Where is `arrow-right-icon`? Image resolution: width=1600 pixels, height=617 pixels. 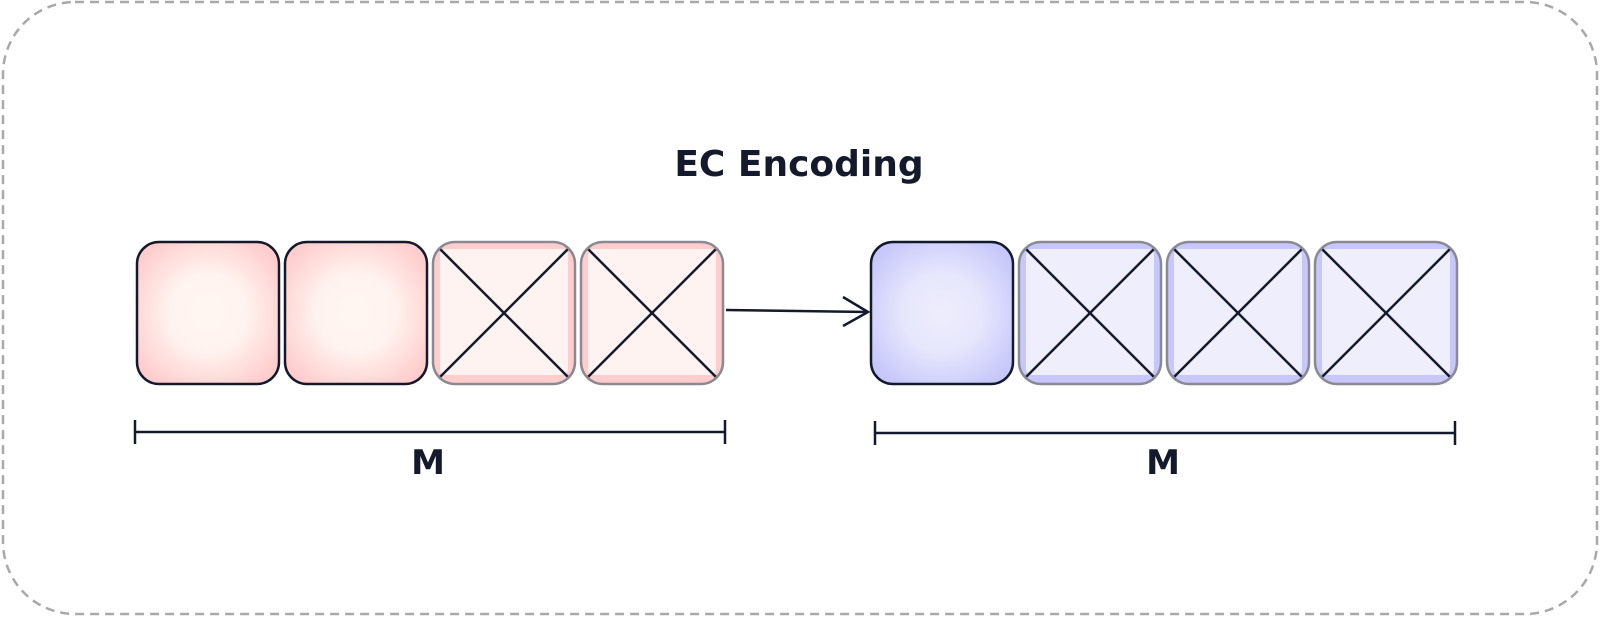
arrow-right-icon is located at coordinates (798, 311).